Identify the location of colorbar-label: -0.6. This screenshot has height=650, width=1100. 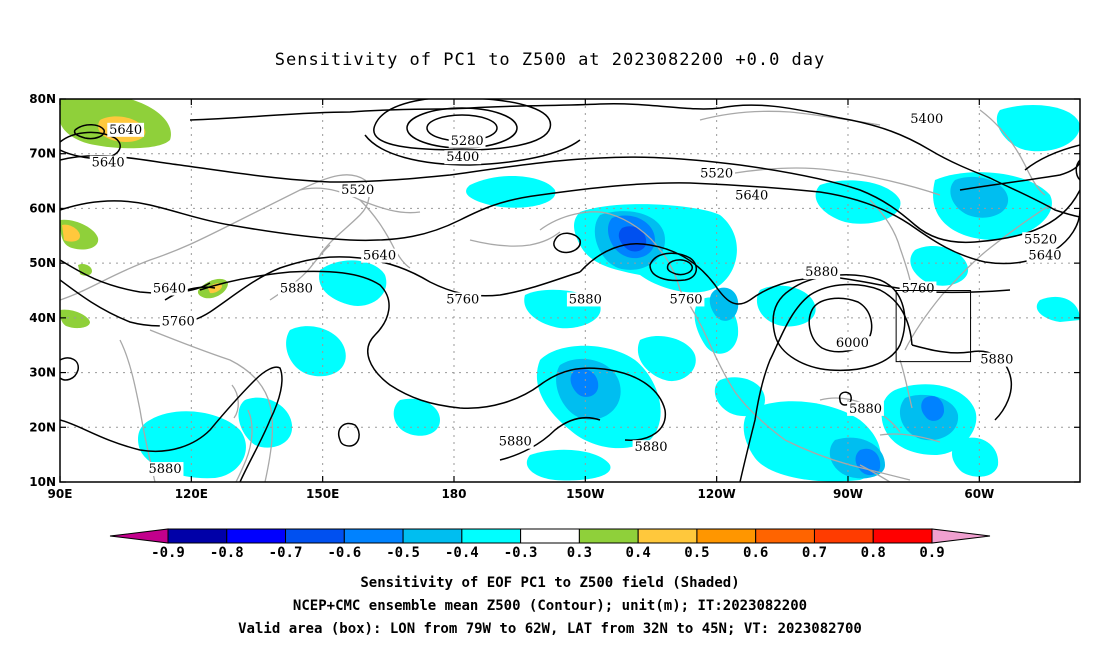
(344, 553).